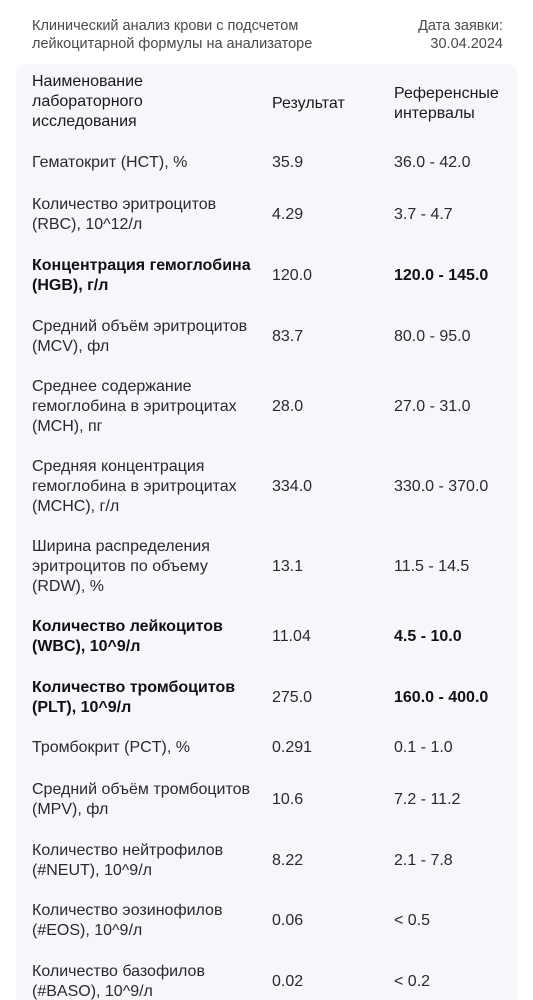 The width and height of the screenshot is (533, 1000). Describe the element at coordinates (288, 406) in the screenshot. I see `test-result: 28.0` at that location.